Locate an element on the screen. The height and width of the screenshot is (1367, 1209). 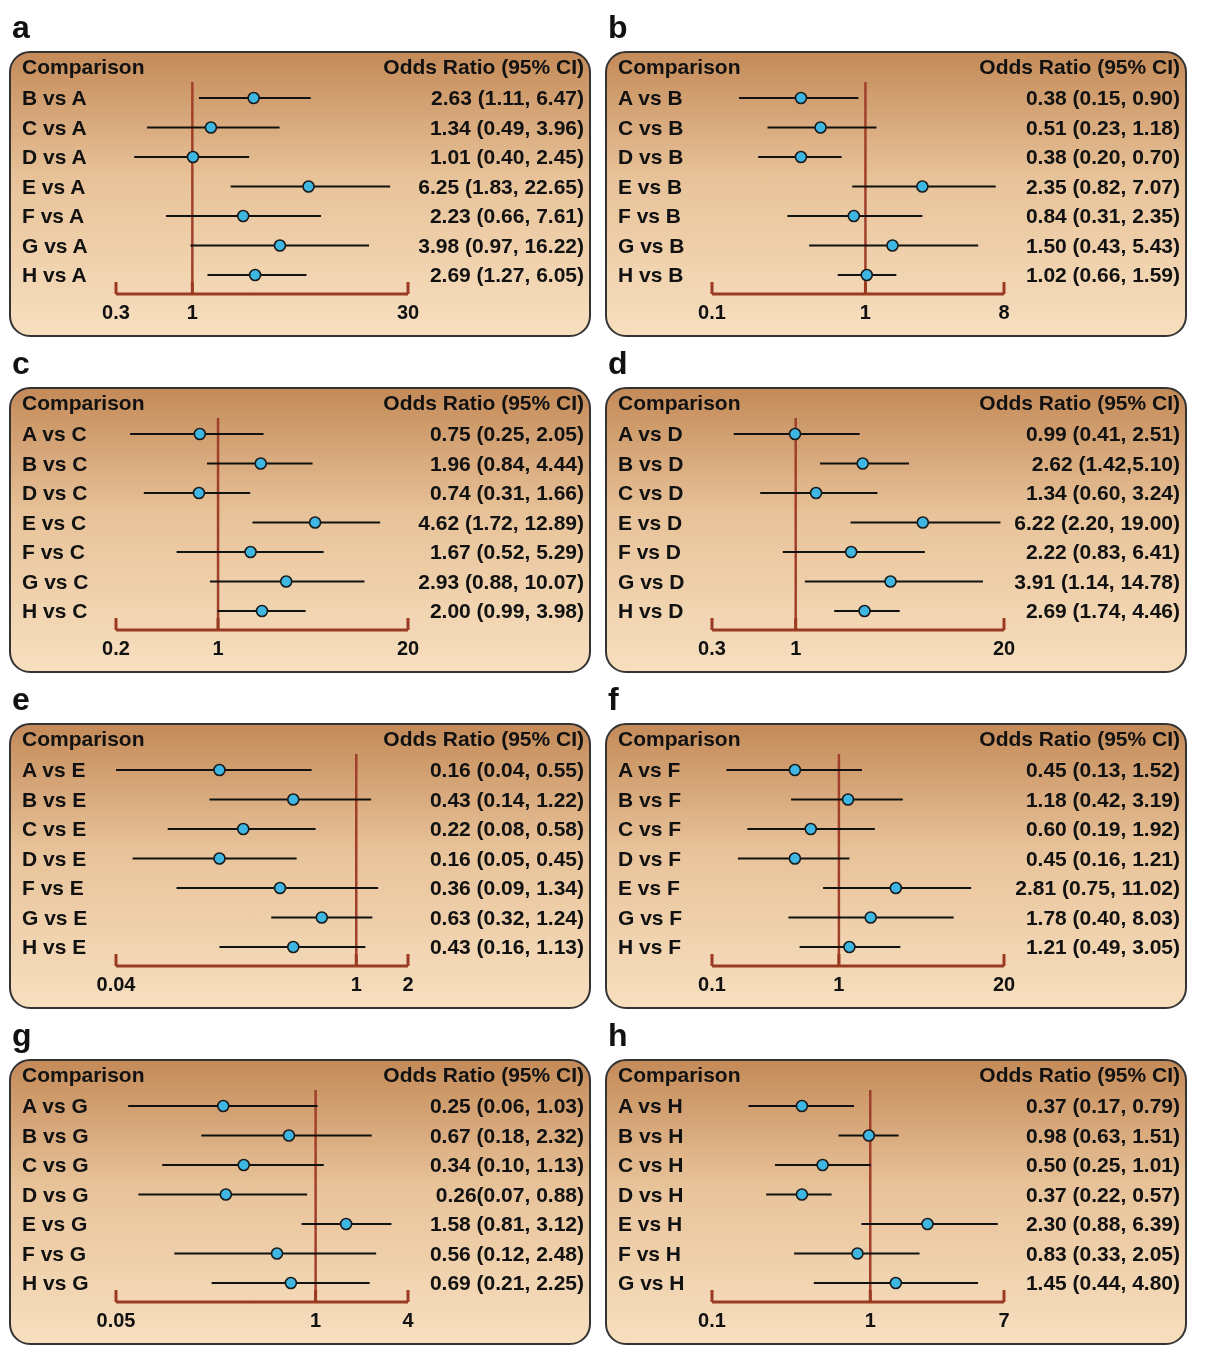
y-tick-label: B vs H is located at coordinates (651, 1135).